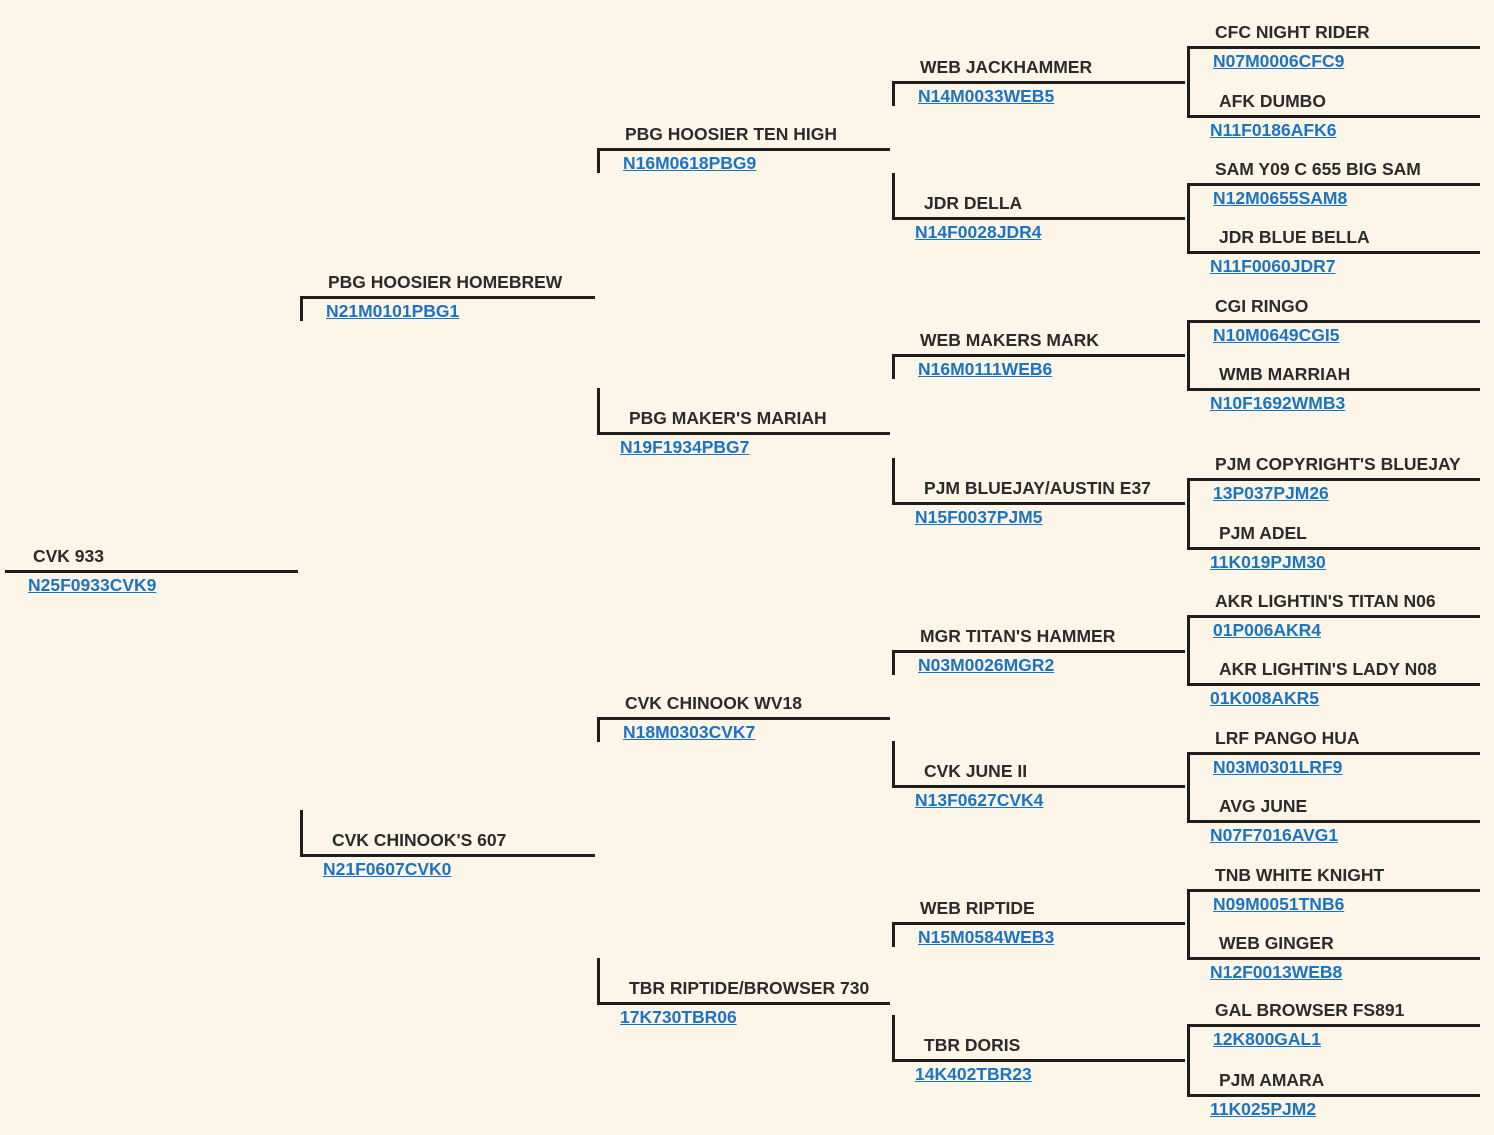 This screenshot has width=1494, height=1135. Describe the element at coordinates (728, 418) in the screenshot. I see `animal-name: PBG MAKER'S MARIAH` at that location.